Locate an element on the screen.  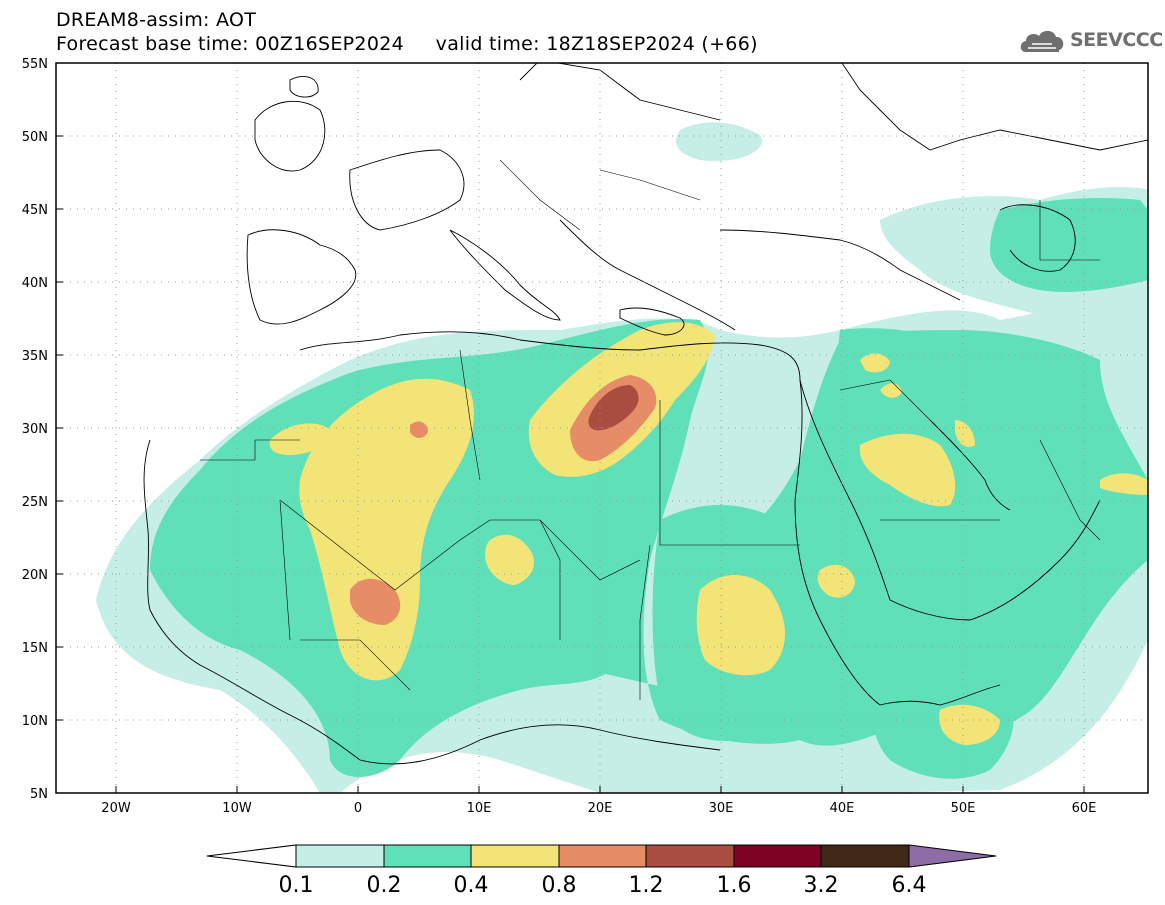
lat-ticks is located at coordinates (59, 428).